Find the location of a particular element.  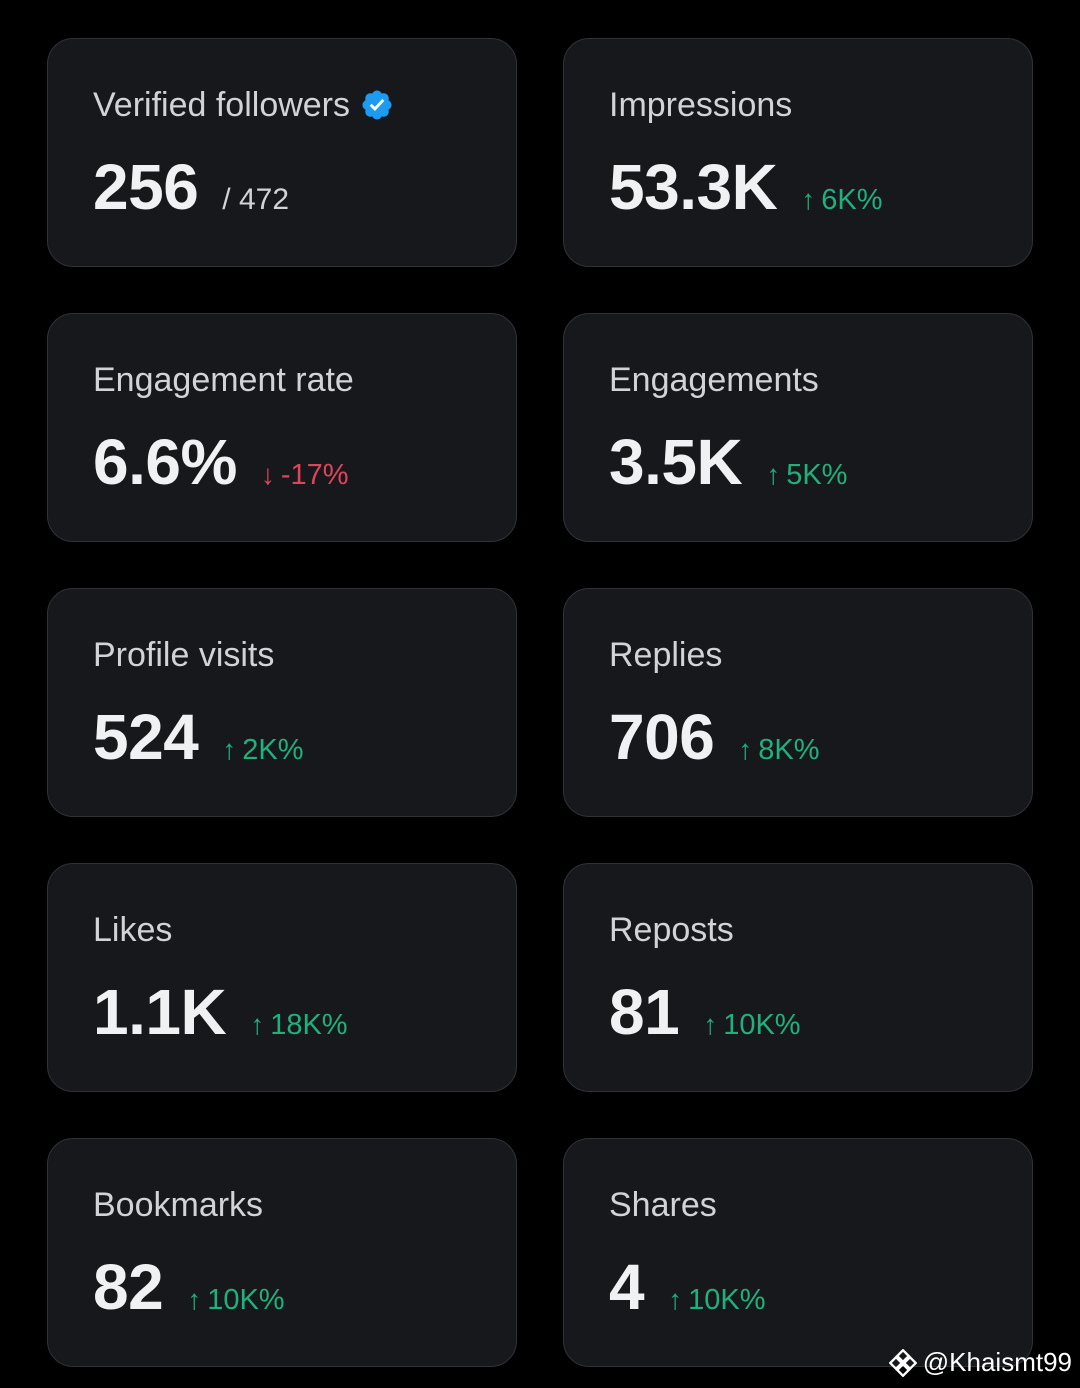

metric-value: 53.3K is located at coordinates (693, 187).